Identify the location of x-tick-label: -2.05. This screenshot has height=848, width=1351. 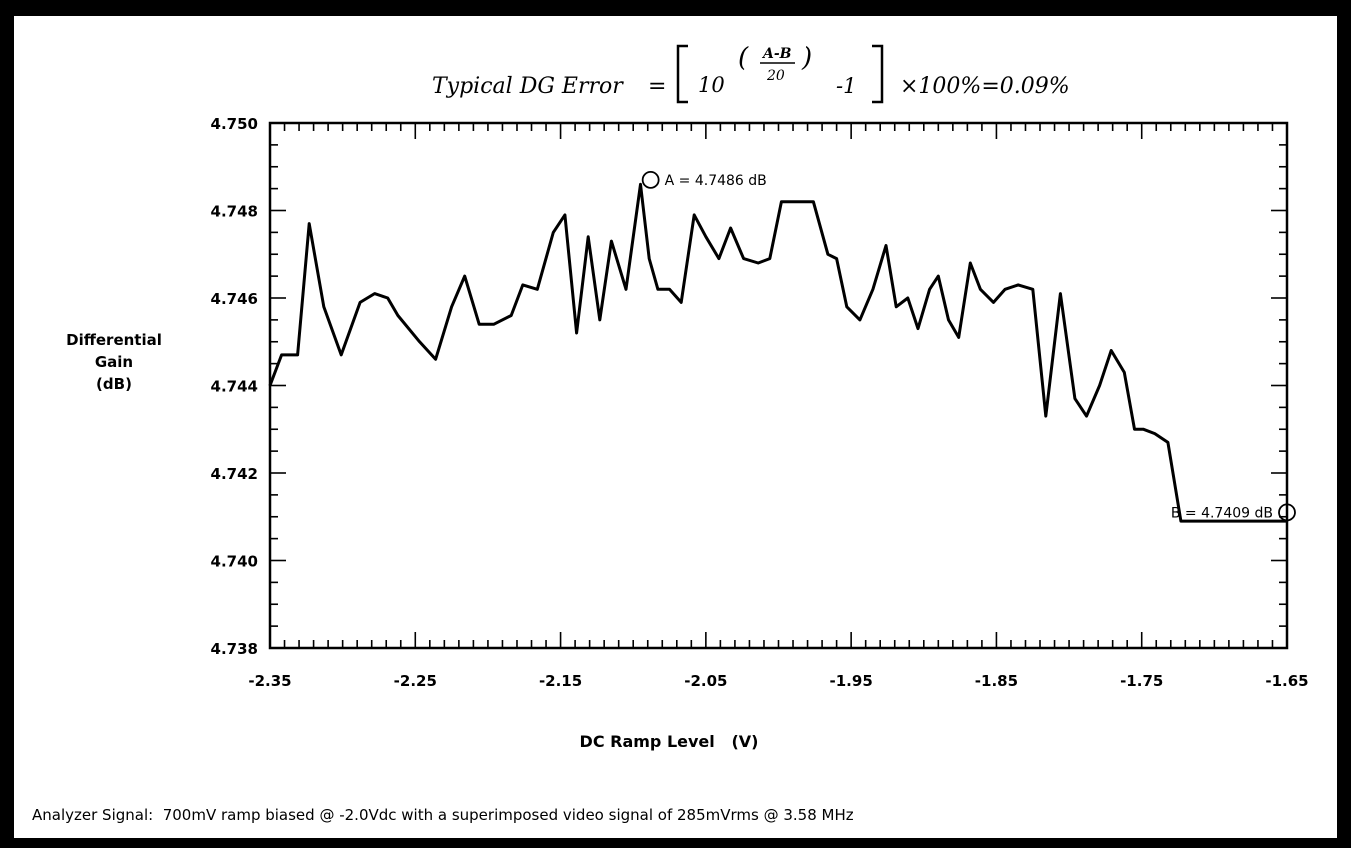
(705, 681).